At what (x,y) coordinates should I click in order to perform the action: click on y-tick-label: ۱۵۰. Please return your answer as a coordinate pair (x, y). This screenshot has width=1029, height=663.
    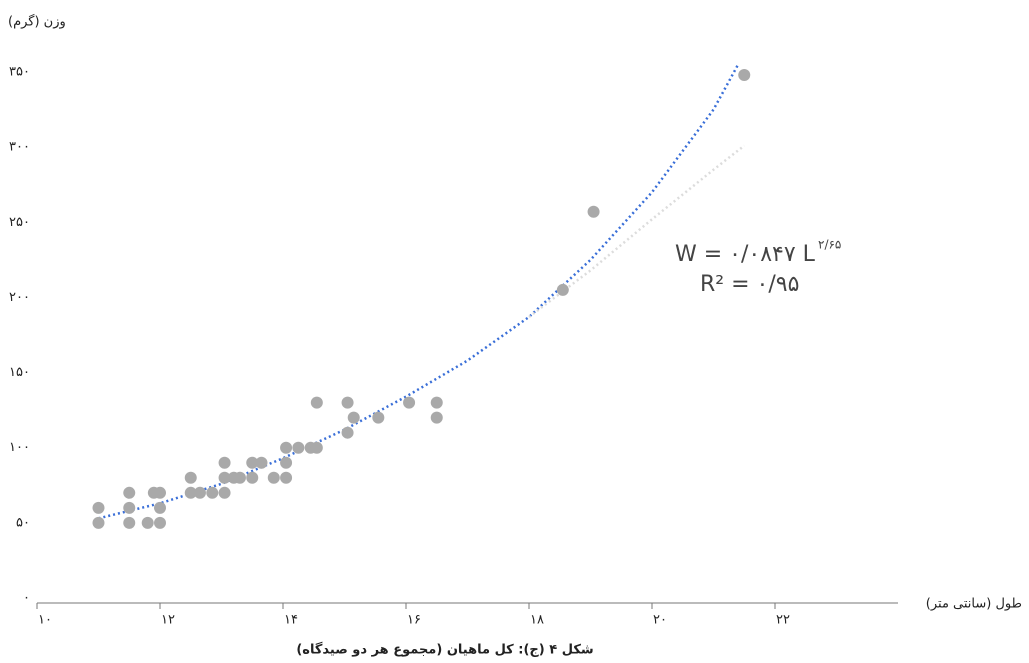
    Looking at the image, I should click on (19, 372).